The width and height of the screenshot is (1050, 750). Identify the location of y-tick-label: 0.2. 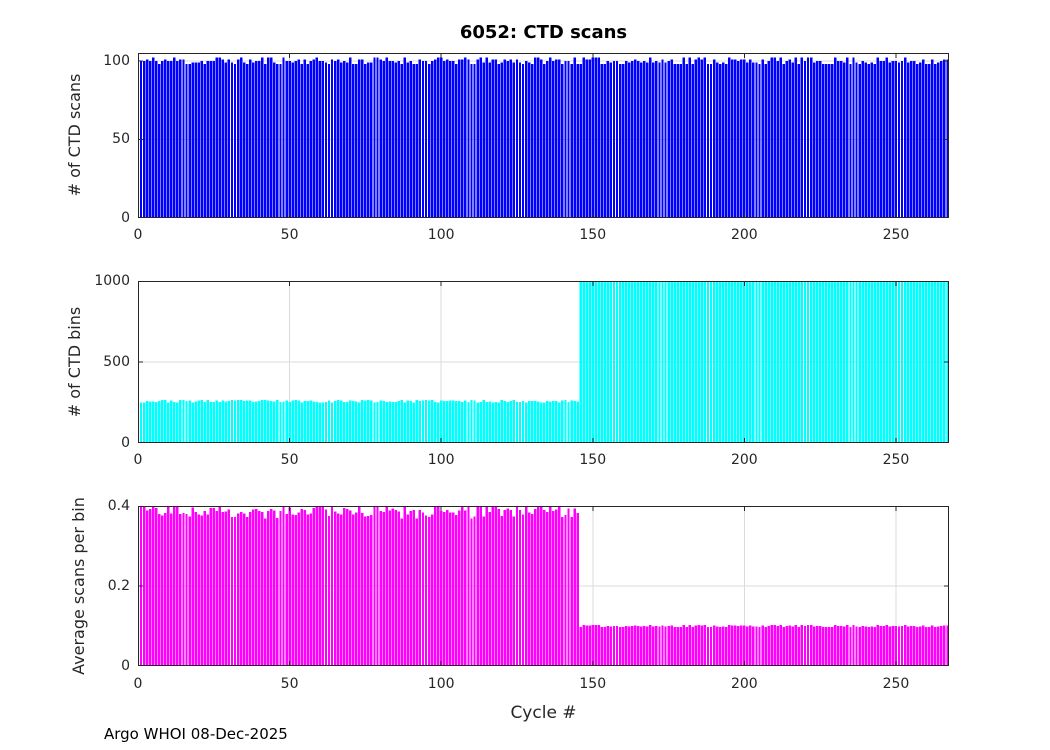
(118, 586).